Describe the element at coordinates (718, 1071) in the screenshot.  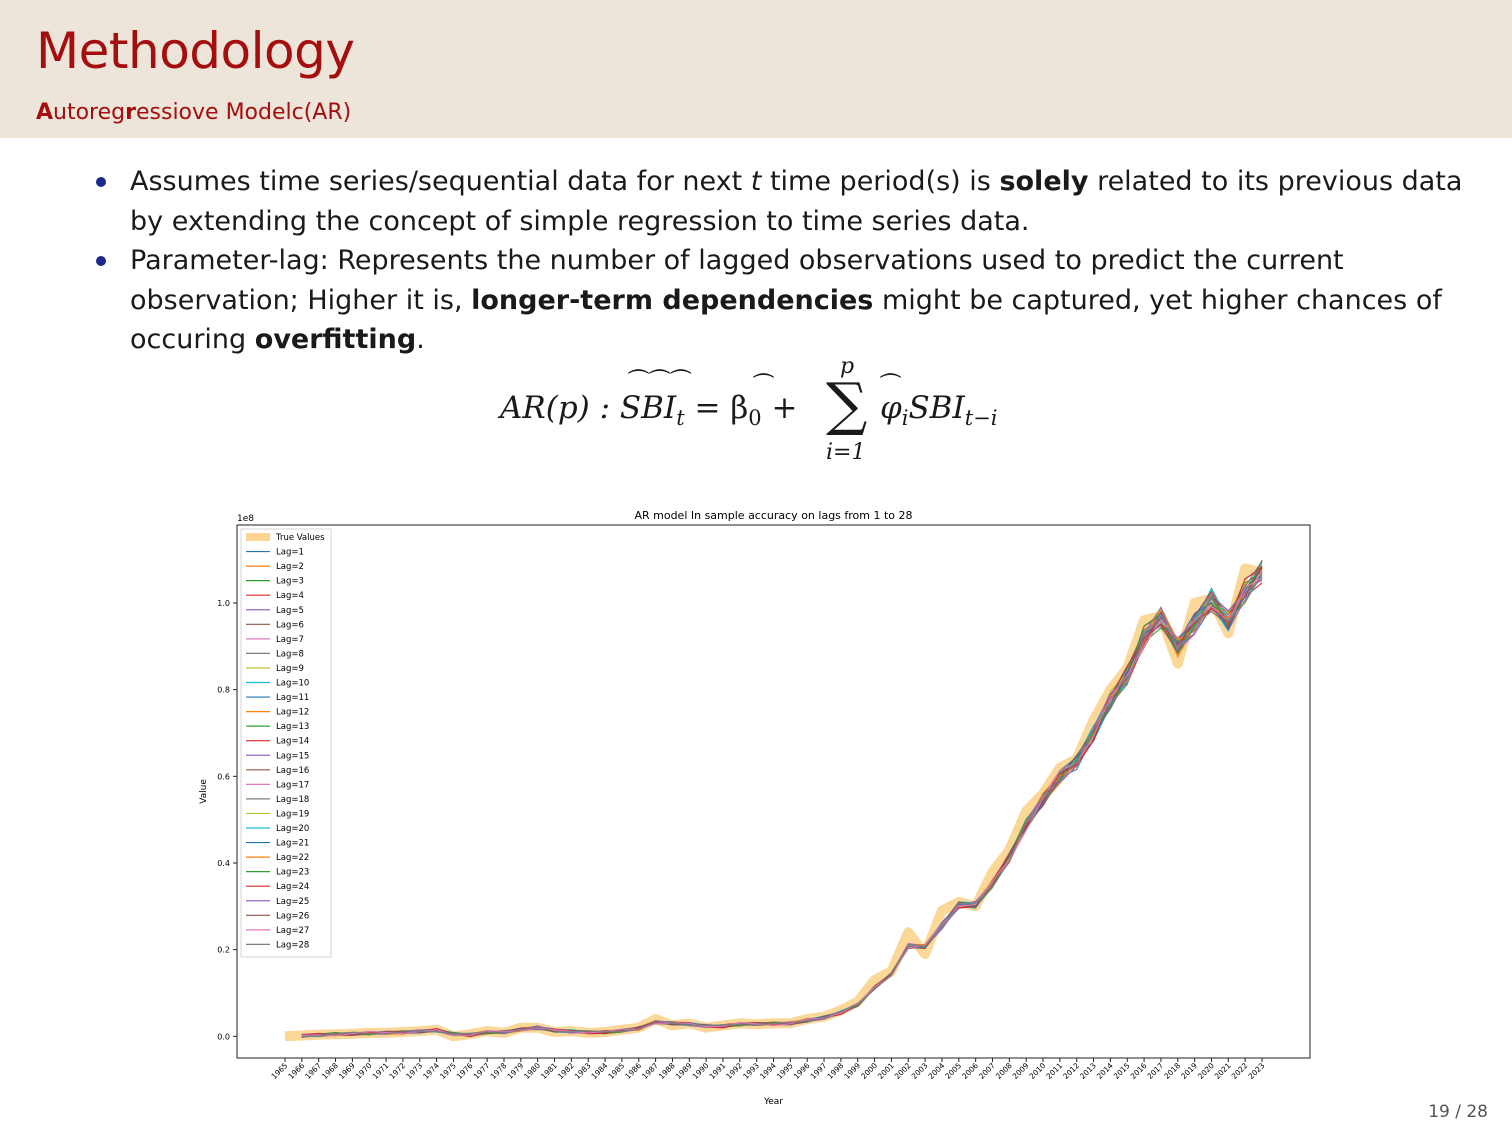
I see `x-tick-label: 1991` at that location.